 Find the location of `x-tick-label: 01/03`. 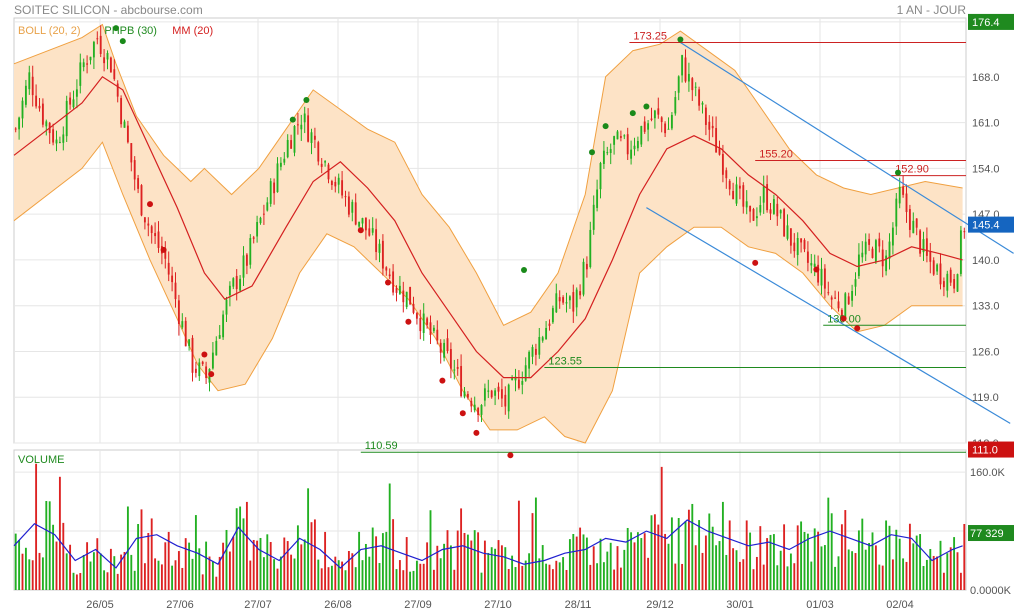

x-tick-label: 01/03 is located at coordinates (820, 605).